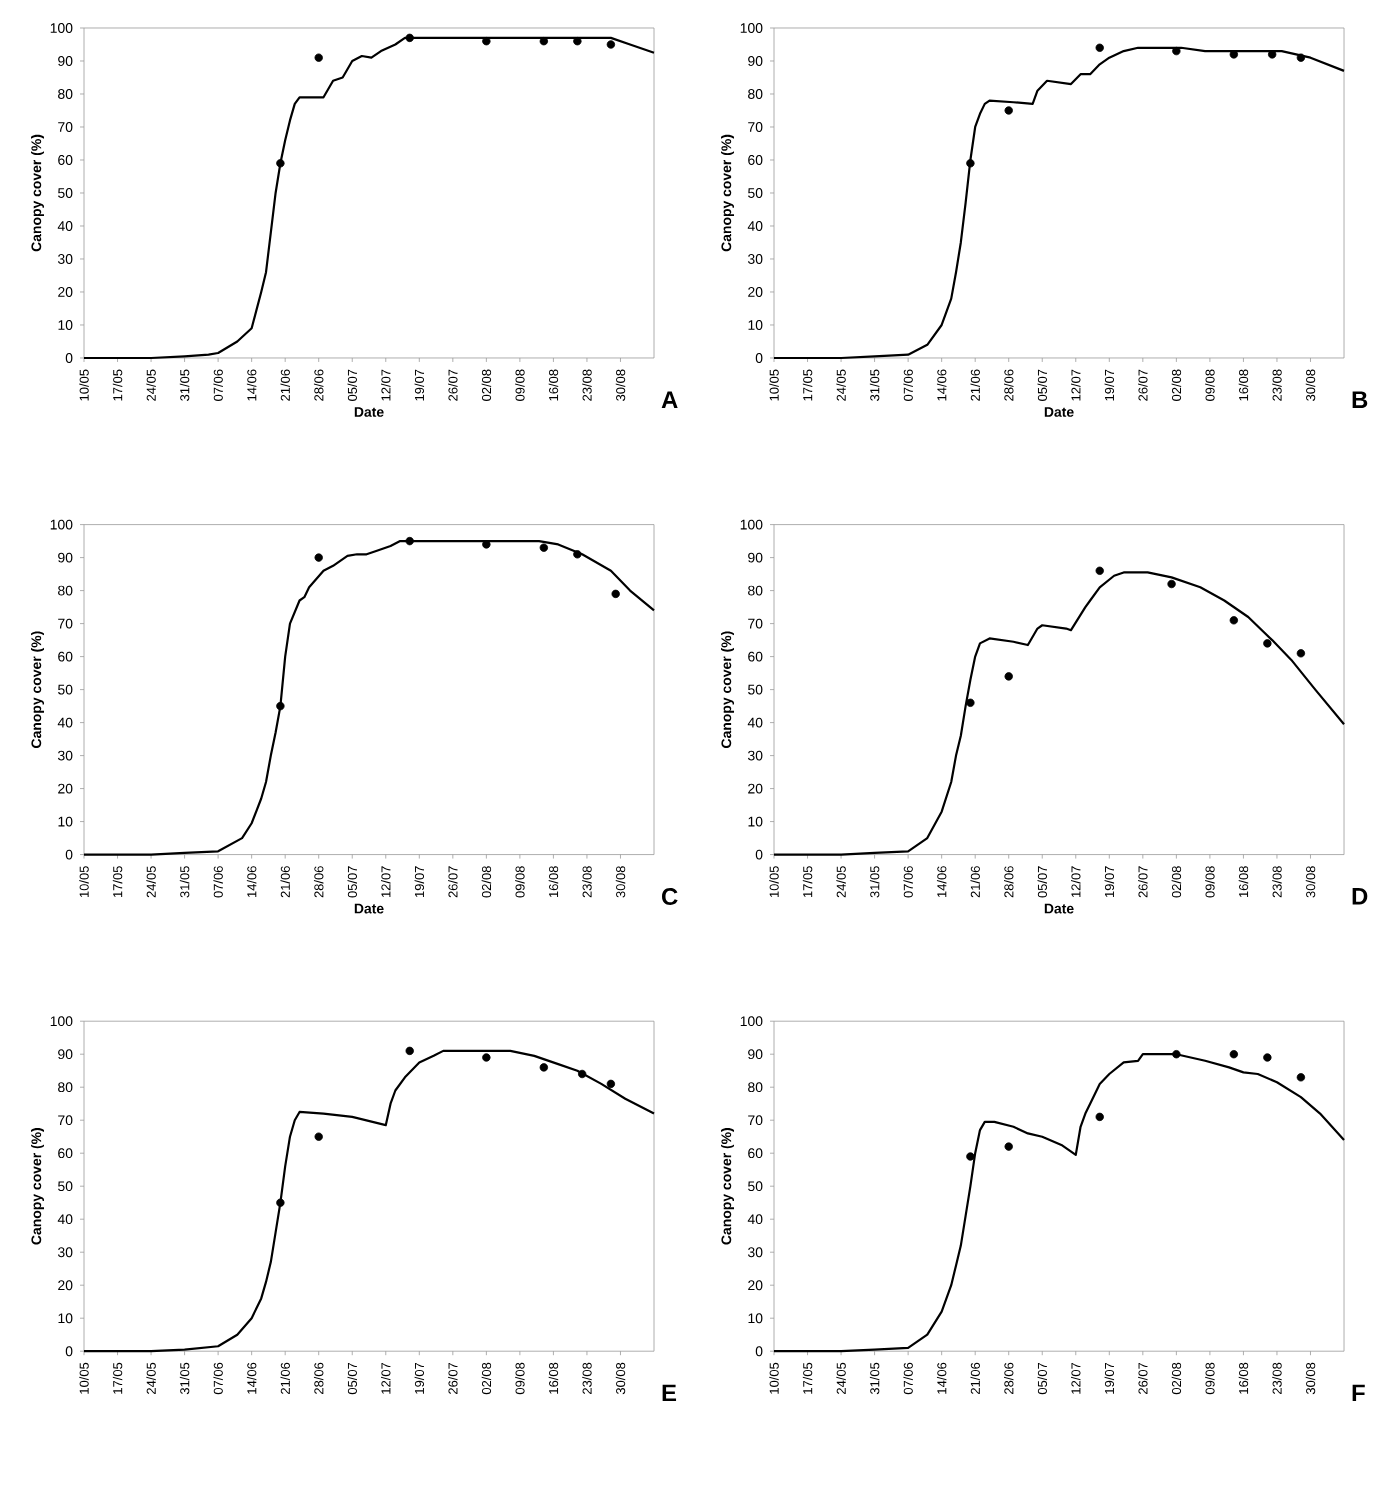  Describe the element at coordinates (669, 1393) in the screenshot. I see `text: E` at that location.